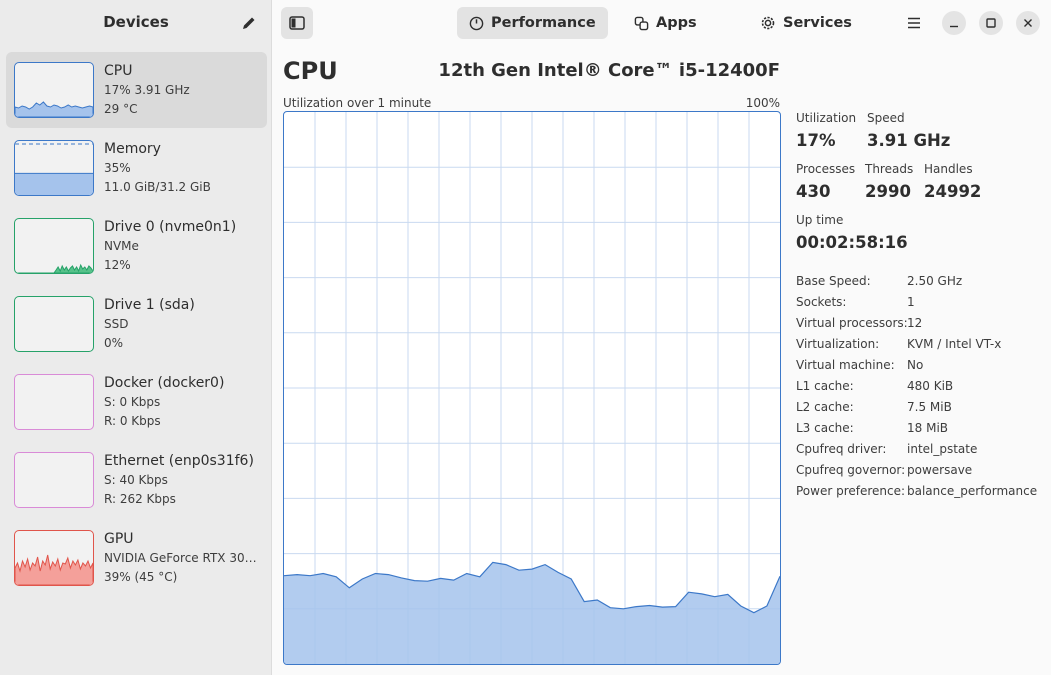 This screenshot has width=1051, height=675. What do you see at coordinates (940, 470) in the screenshot?
I see `info-value: powersave` at bounding box center [940, 470].